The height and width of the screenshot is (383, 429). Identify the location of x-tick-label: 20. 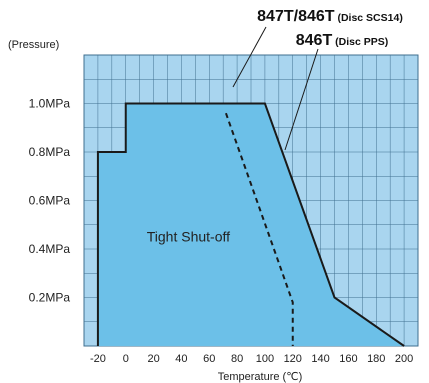
(153, 359).